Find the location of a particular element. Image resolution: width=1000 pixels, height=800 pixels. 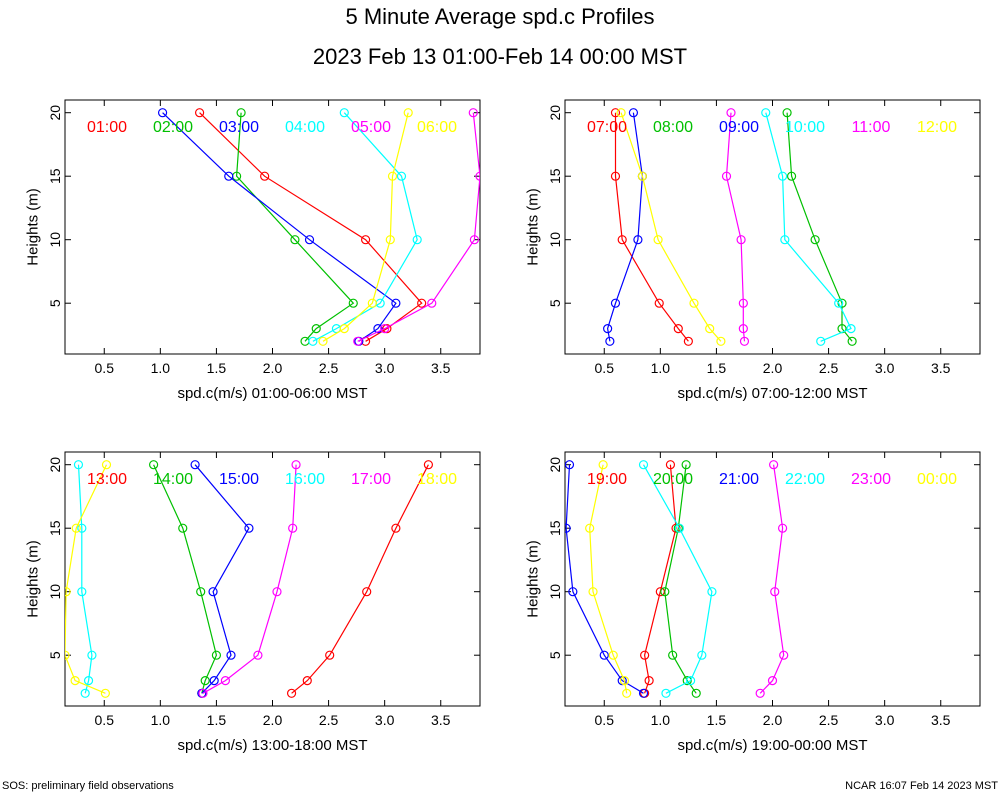

legend-label: 18:00 is located at coordinates (437, 479).